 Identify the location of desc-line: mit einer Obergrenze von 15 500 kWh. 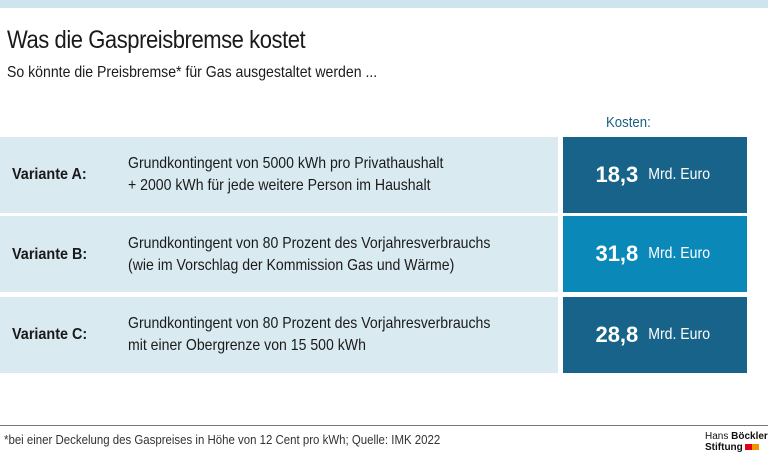
(247, 345).